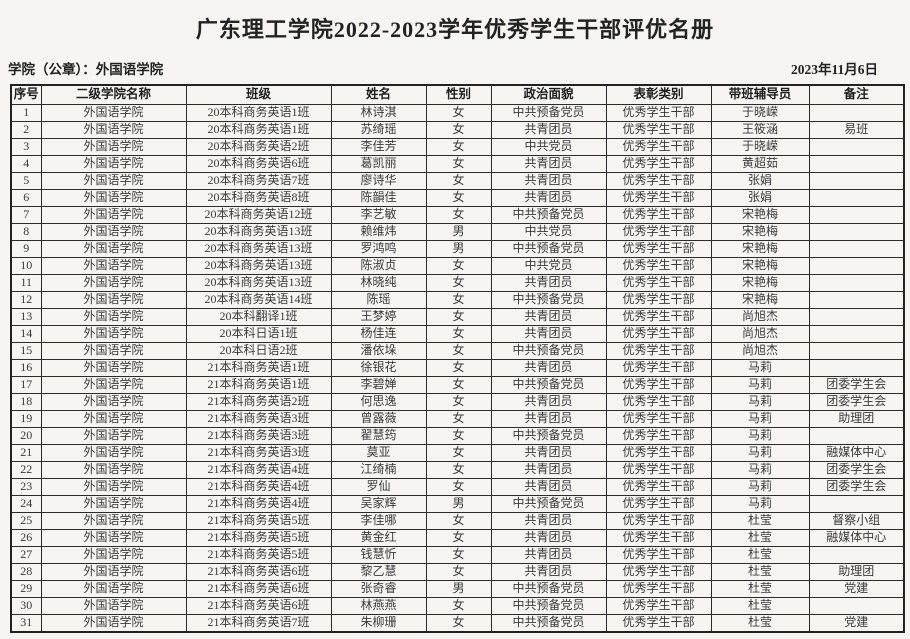 The image size is (910, 639). What do you see at coordinates (378, 453) in the screenshot?
I see `cell-name: 莫亚` at bounding box center [378, 453].